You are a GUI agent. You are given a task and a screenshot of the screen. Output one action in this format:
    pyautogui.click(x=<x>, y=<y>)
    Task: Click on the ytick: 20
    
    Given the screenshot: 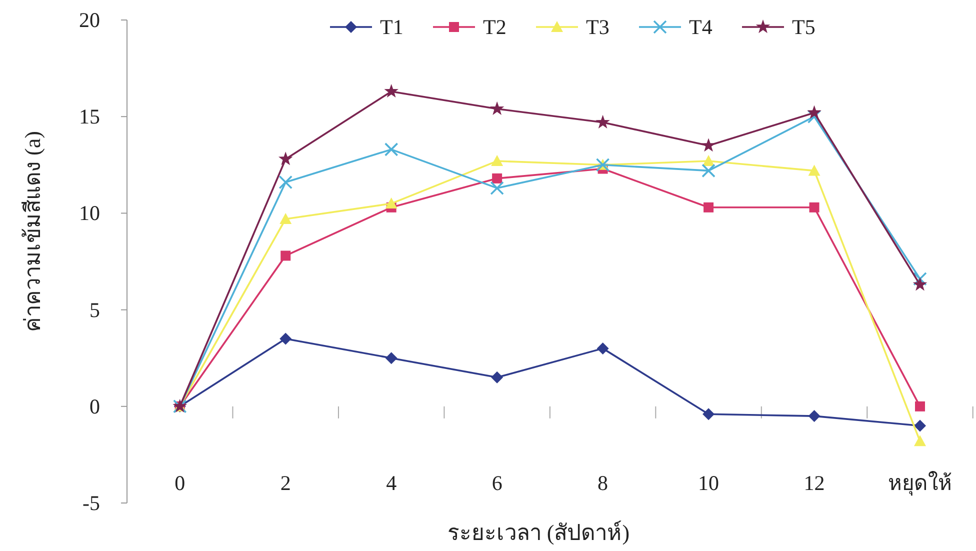 What is the action you would take?
    pyautogui.click(x=89, y=20)
    